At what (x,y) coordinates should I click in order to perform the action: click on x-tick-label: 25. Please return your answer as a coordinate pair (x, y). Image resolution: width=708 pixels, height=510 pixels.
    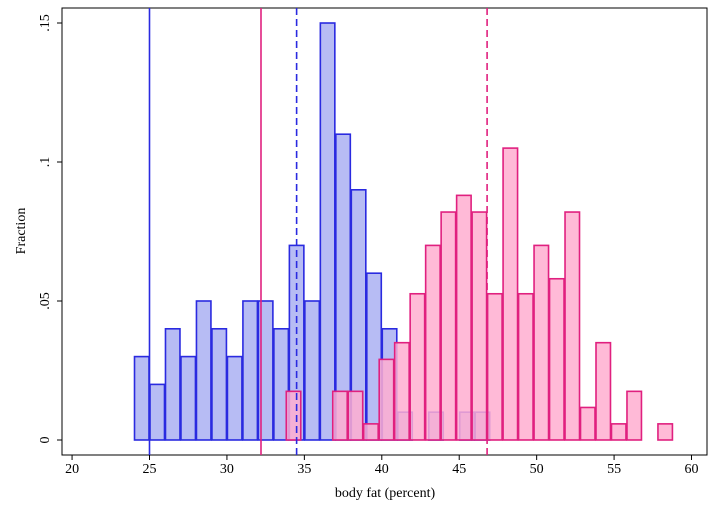
    Looking at the image, I should click on (149, 469).